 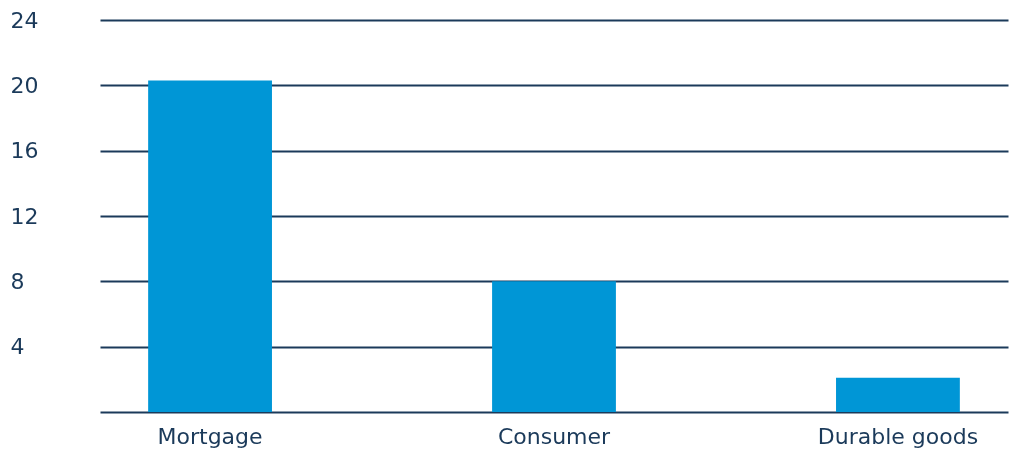 I want to click on x-tick-label: Durable goods, so click(x=898, y=436).